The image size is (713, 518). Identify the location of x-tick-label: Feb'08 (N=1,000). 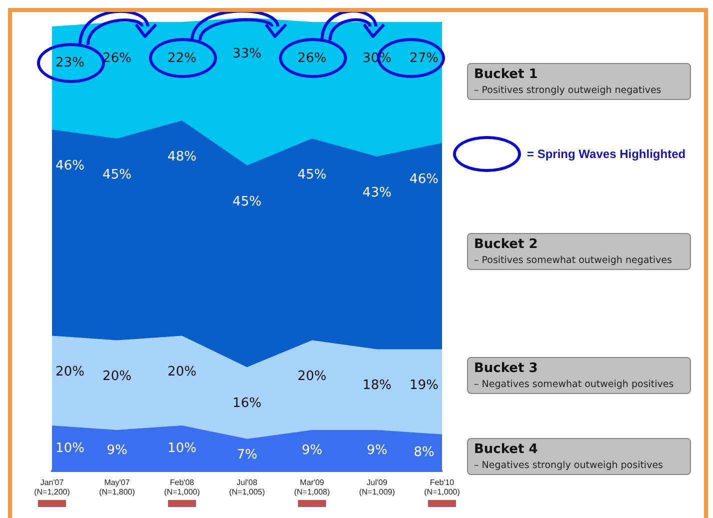
(182, 487).